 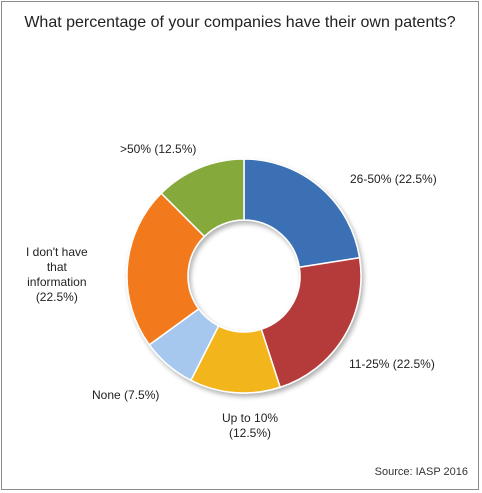 What do you see at coordinates (250, 418) in the screenshot?
I see `slice-label-line: Up to 10%` at bounding box center [250, 418].